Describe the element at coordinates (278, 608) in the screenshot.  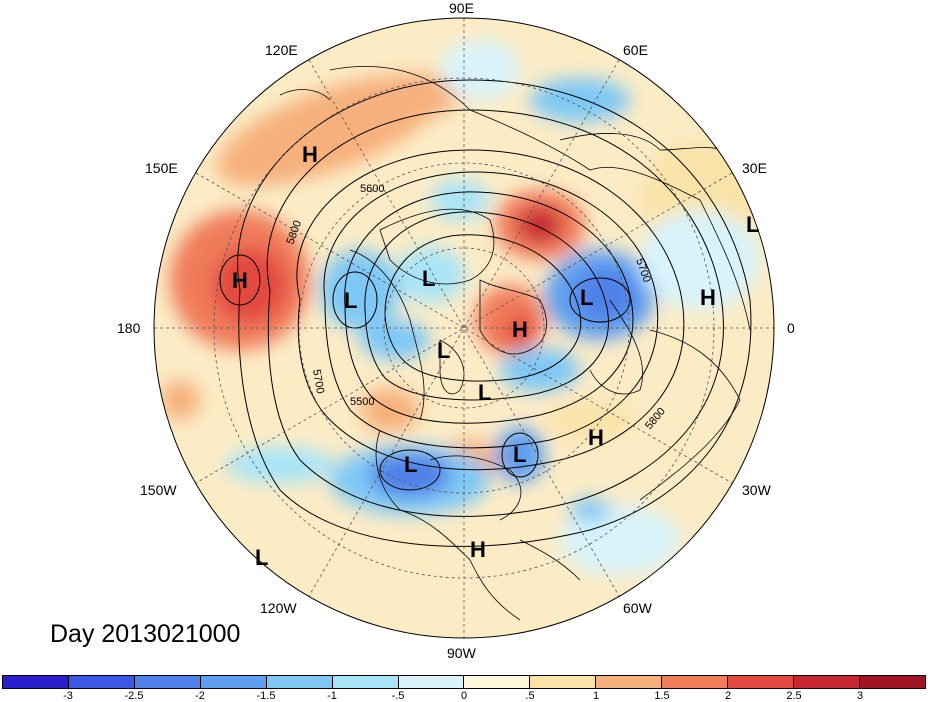
I see `lon-label-120w: 120W` at that location.